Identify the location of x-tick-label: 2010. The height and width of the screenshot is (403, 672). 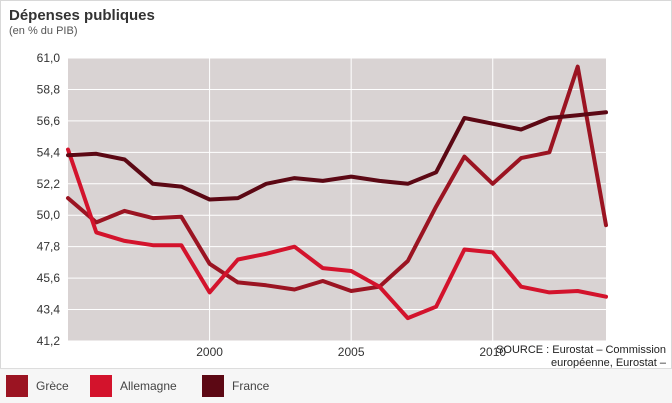
(492, 352).